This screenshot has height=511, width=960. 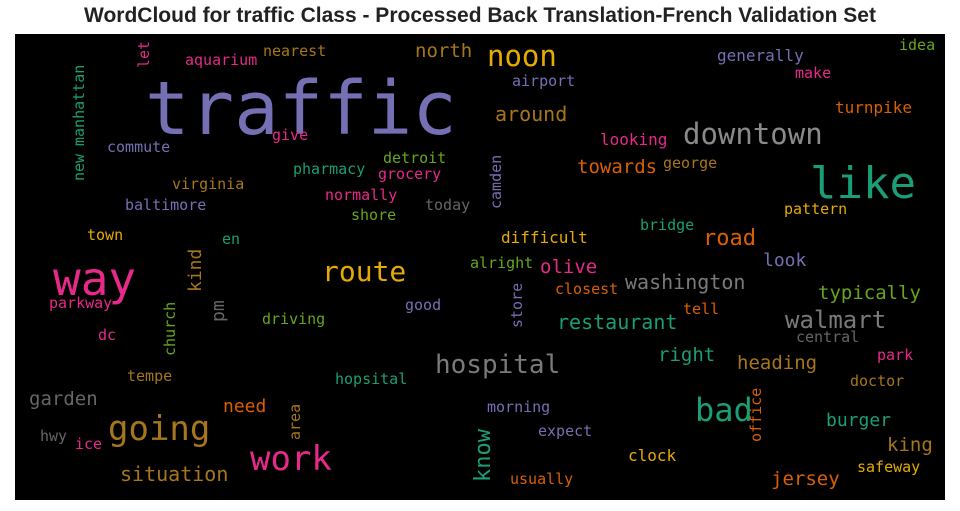 What do you see at coordinates (859, 420) in the screenshot?
I see `word-burger: burger` at bounding box center [859, 420].